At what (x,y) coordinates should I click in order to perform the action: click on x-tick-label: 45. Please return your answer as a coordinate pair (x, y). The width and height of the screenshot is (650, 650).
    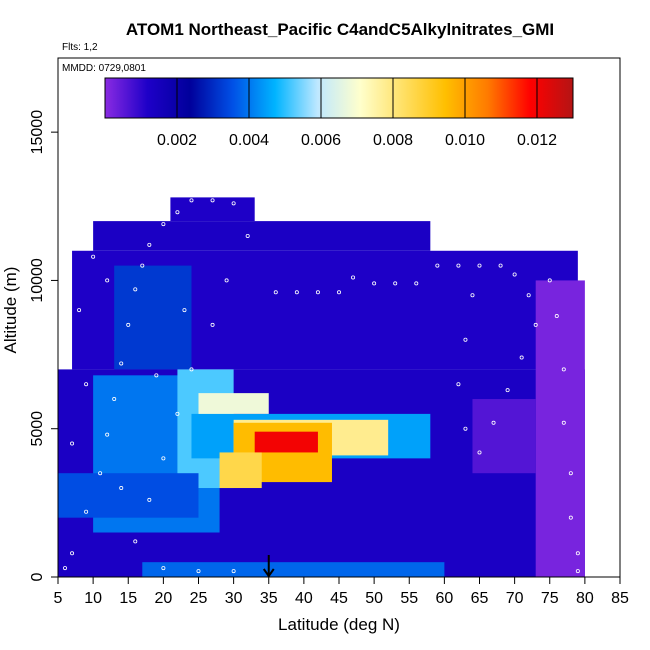
    Looking at the image, I should click on (339, 598).